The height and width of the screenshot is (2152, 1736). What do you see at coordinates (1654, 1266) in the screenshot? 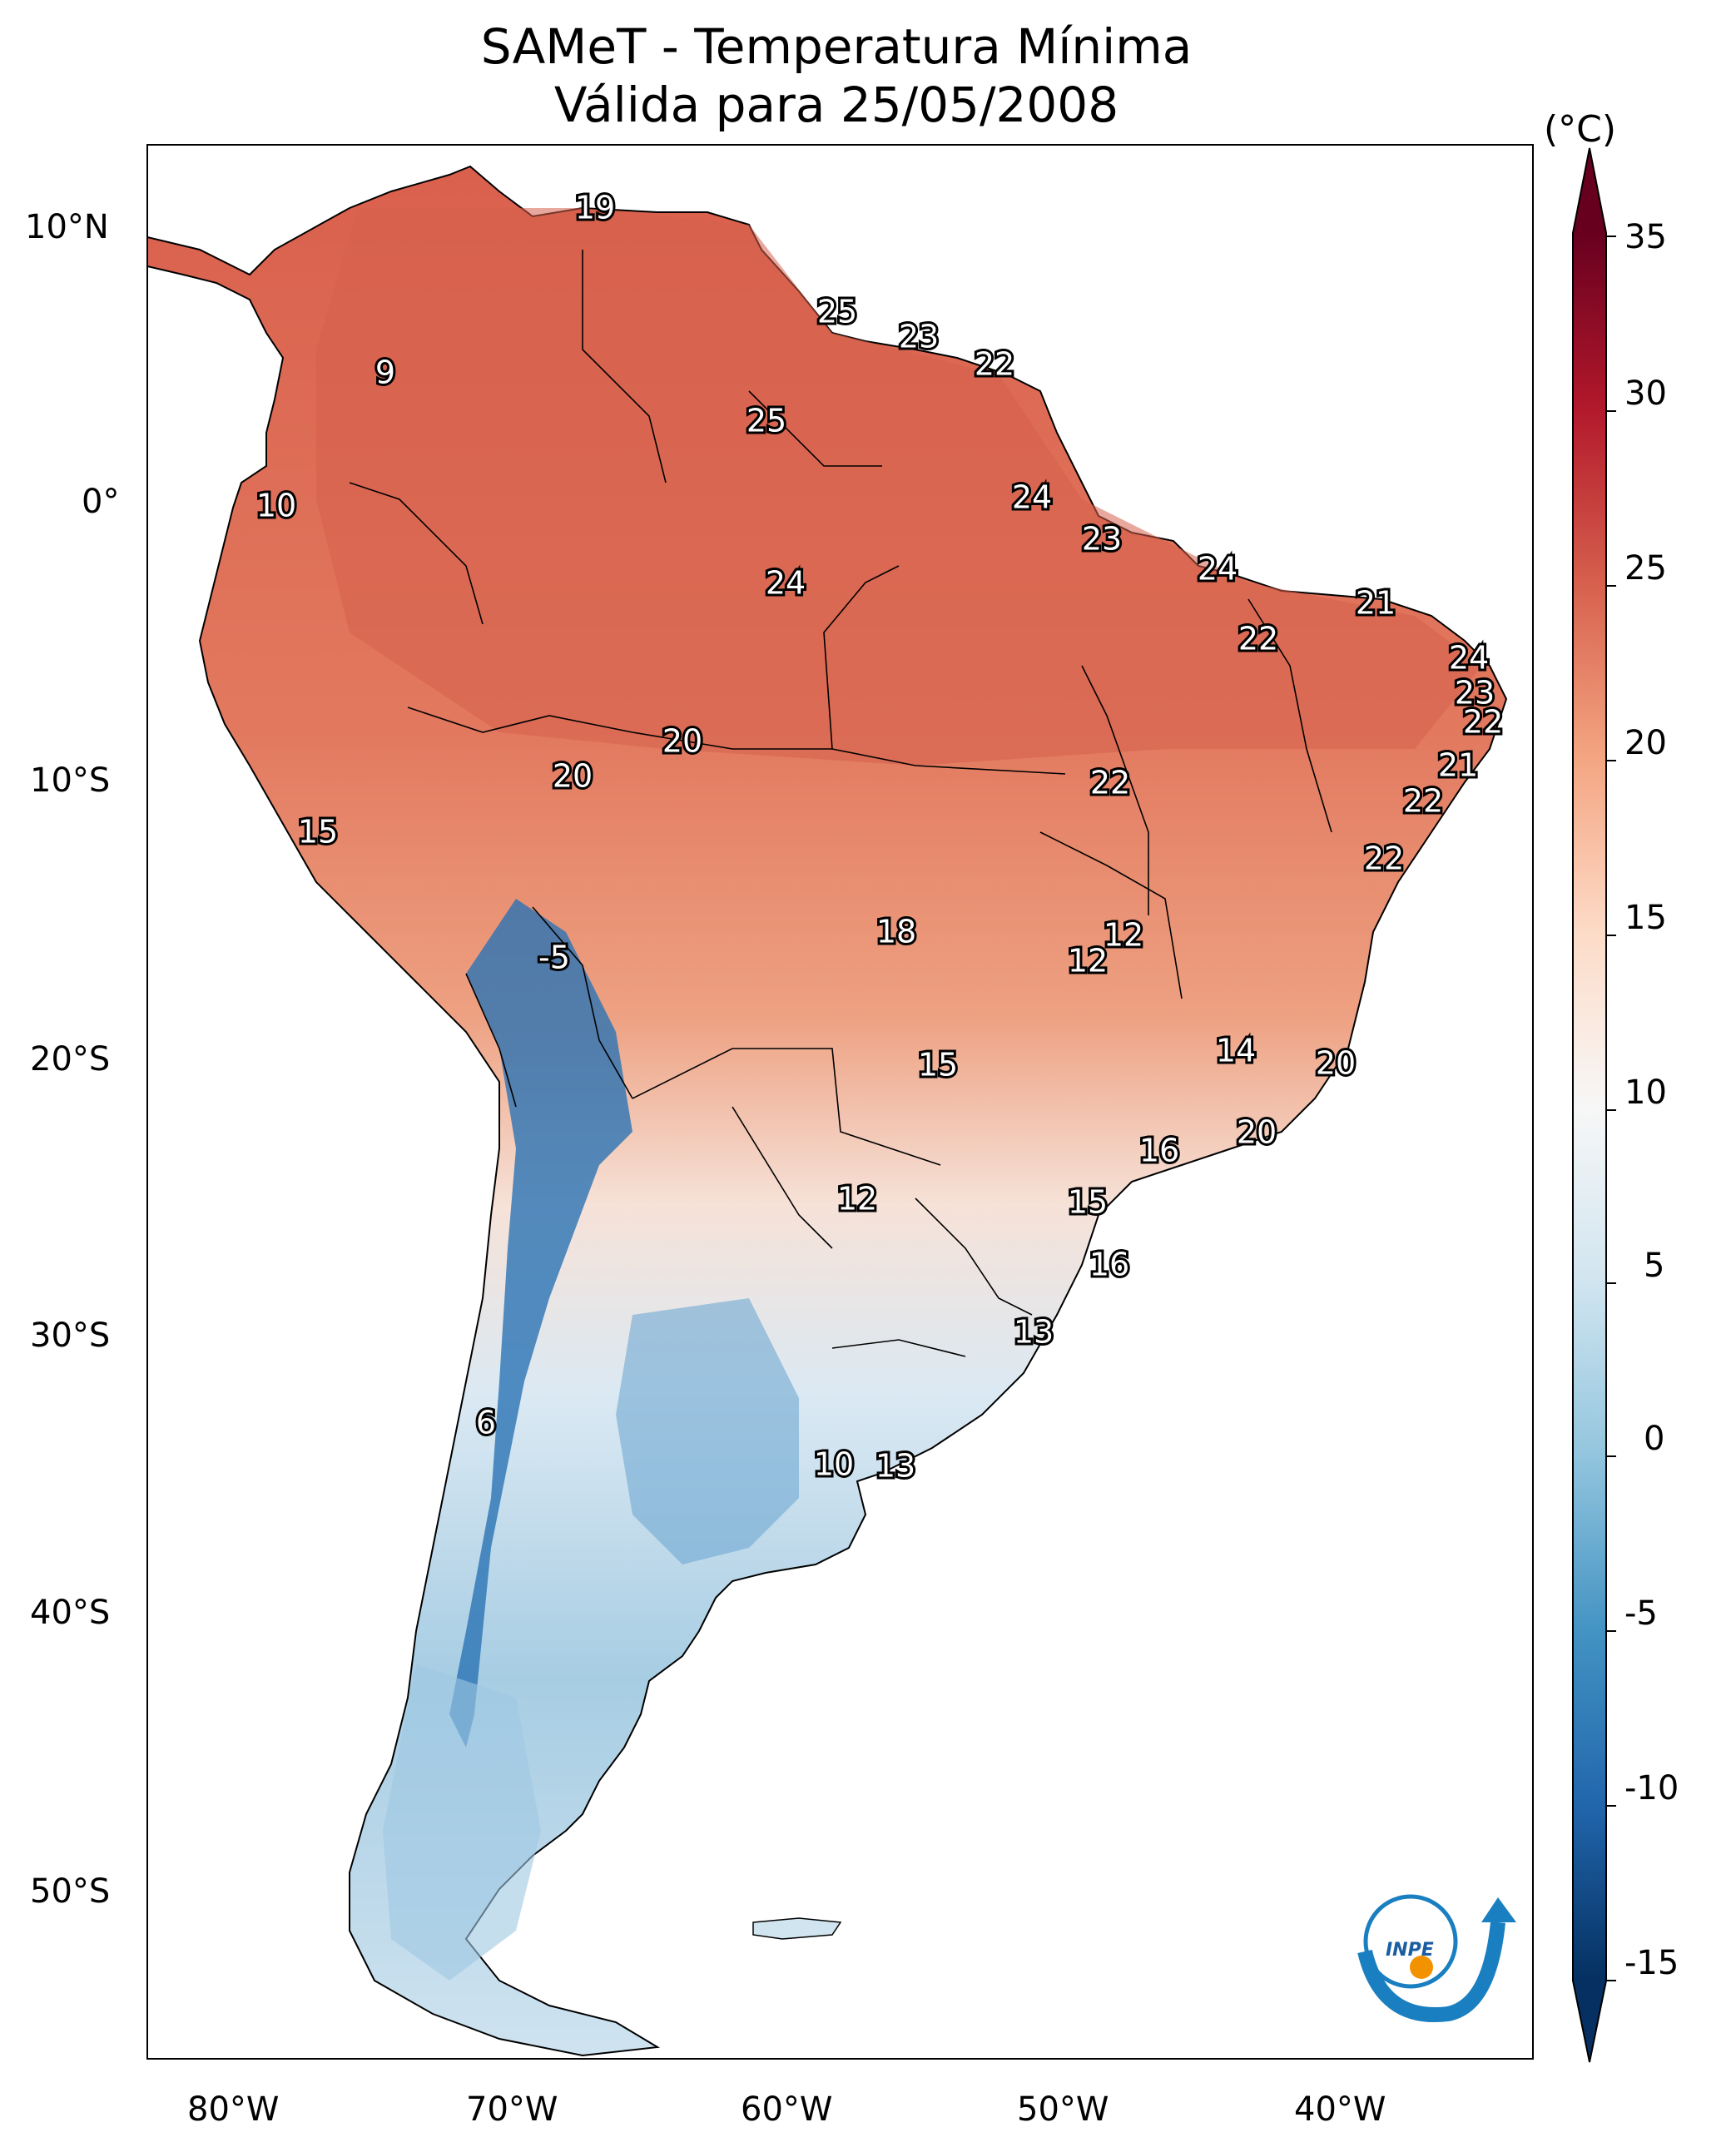
I see `colorbar-tick-label: 5` at bounding box center [1654, 1266].